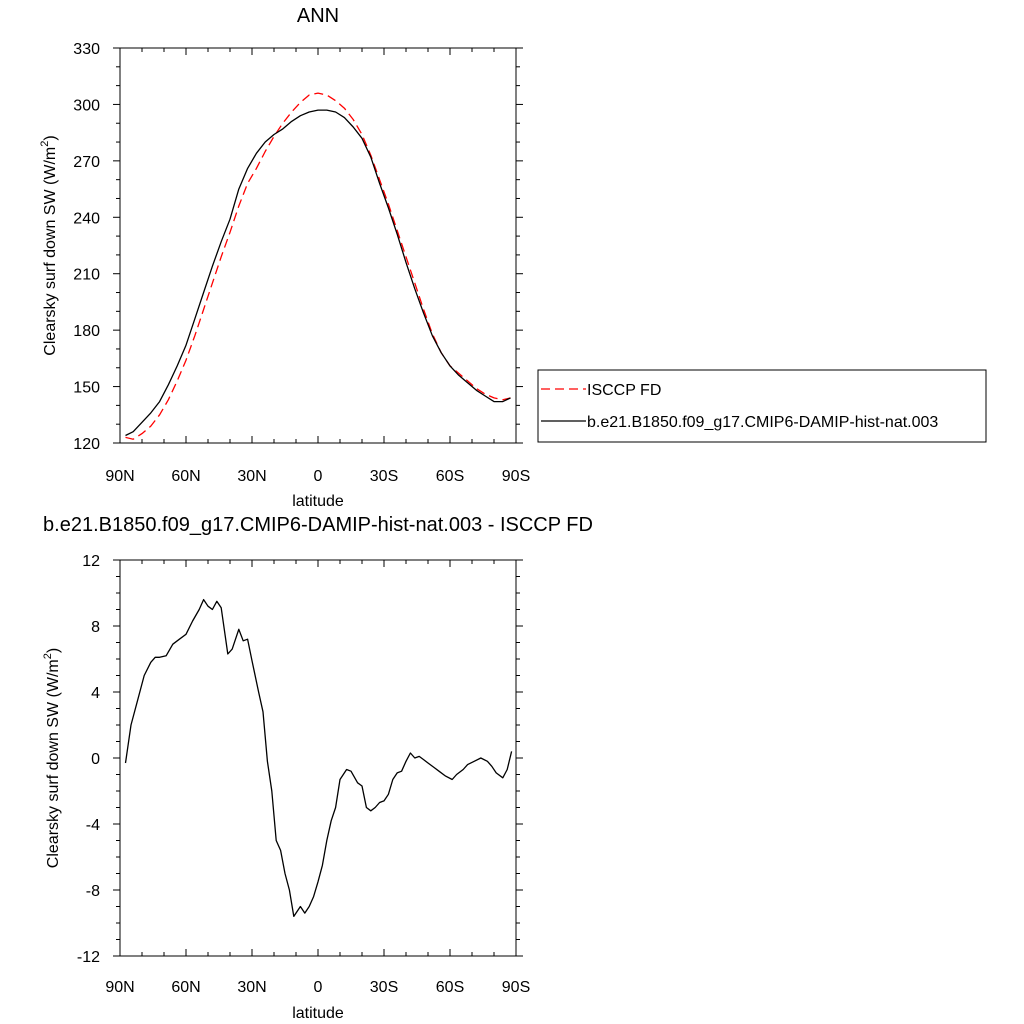  What do you see at coordinates (86, 49) in the screenshot?
I see `y-tick-label: 330` at bounding box center [86, 49].